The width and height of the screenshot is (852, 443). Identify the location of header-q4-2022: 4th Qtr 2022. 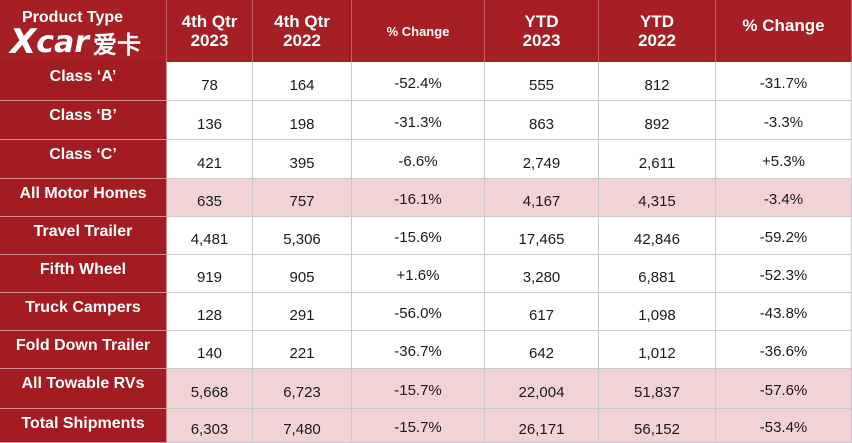
(302, 31).